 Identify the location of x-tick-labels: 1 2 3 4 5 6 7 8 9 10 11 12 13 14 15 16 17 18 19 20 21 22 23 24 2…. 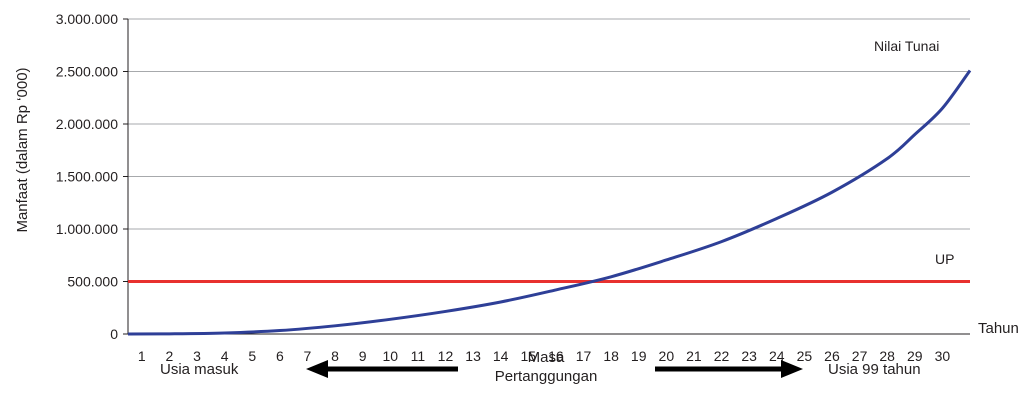
(544, 356).